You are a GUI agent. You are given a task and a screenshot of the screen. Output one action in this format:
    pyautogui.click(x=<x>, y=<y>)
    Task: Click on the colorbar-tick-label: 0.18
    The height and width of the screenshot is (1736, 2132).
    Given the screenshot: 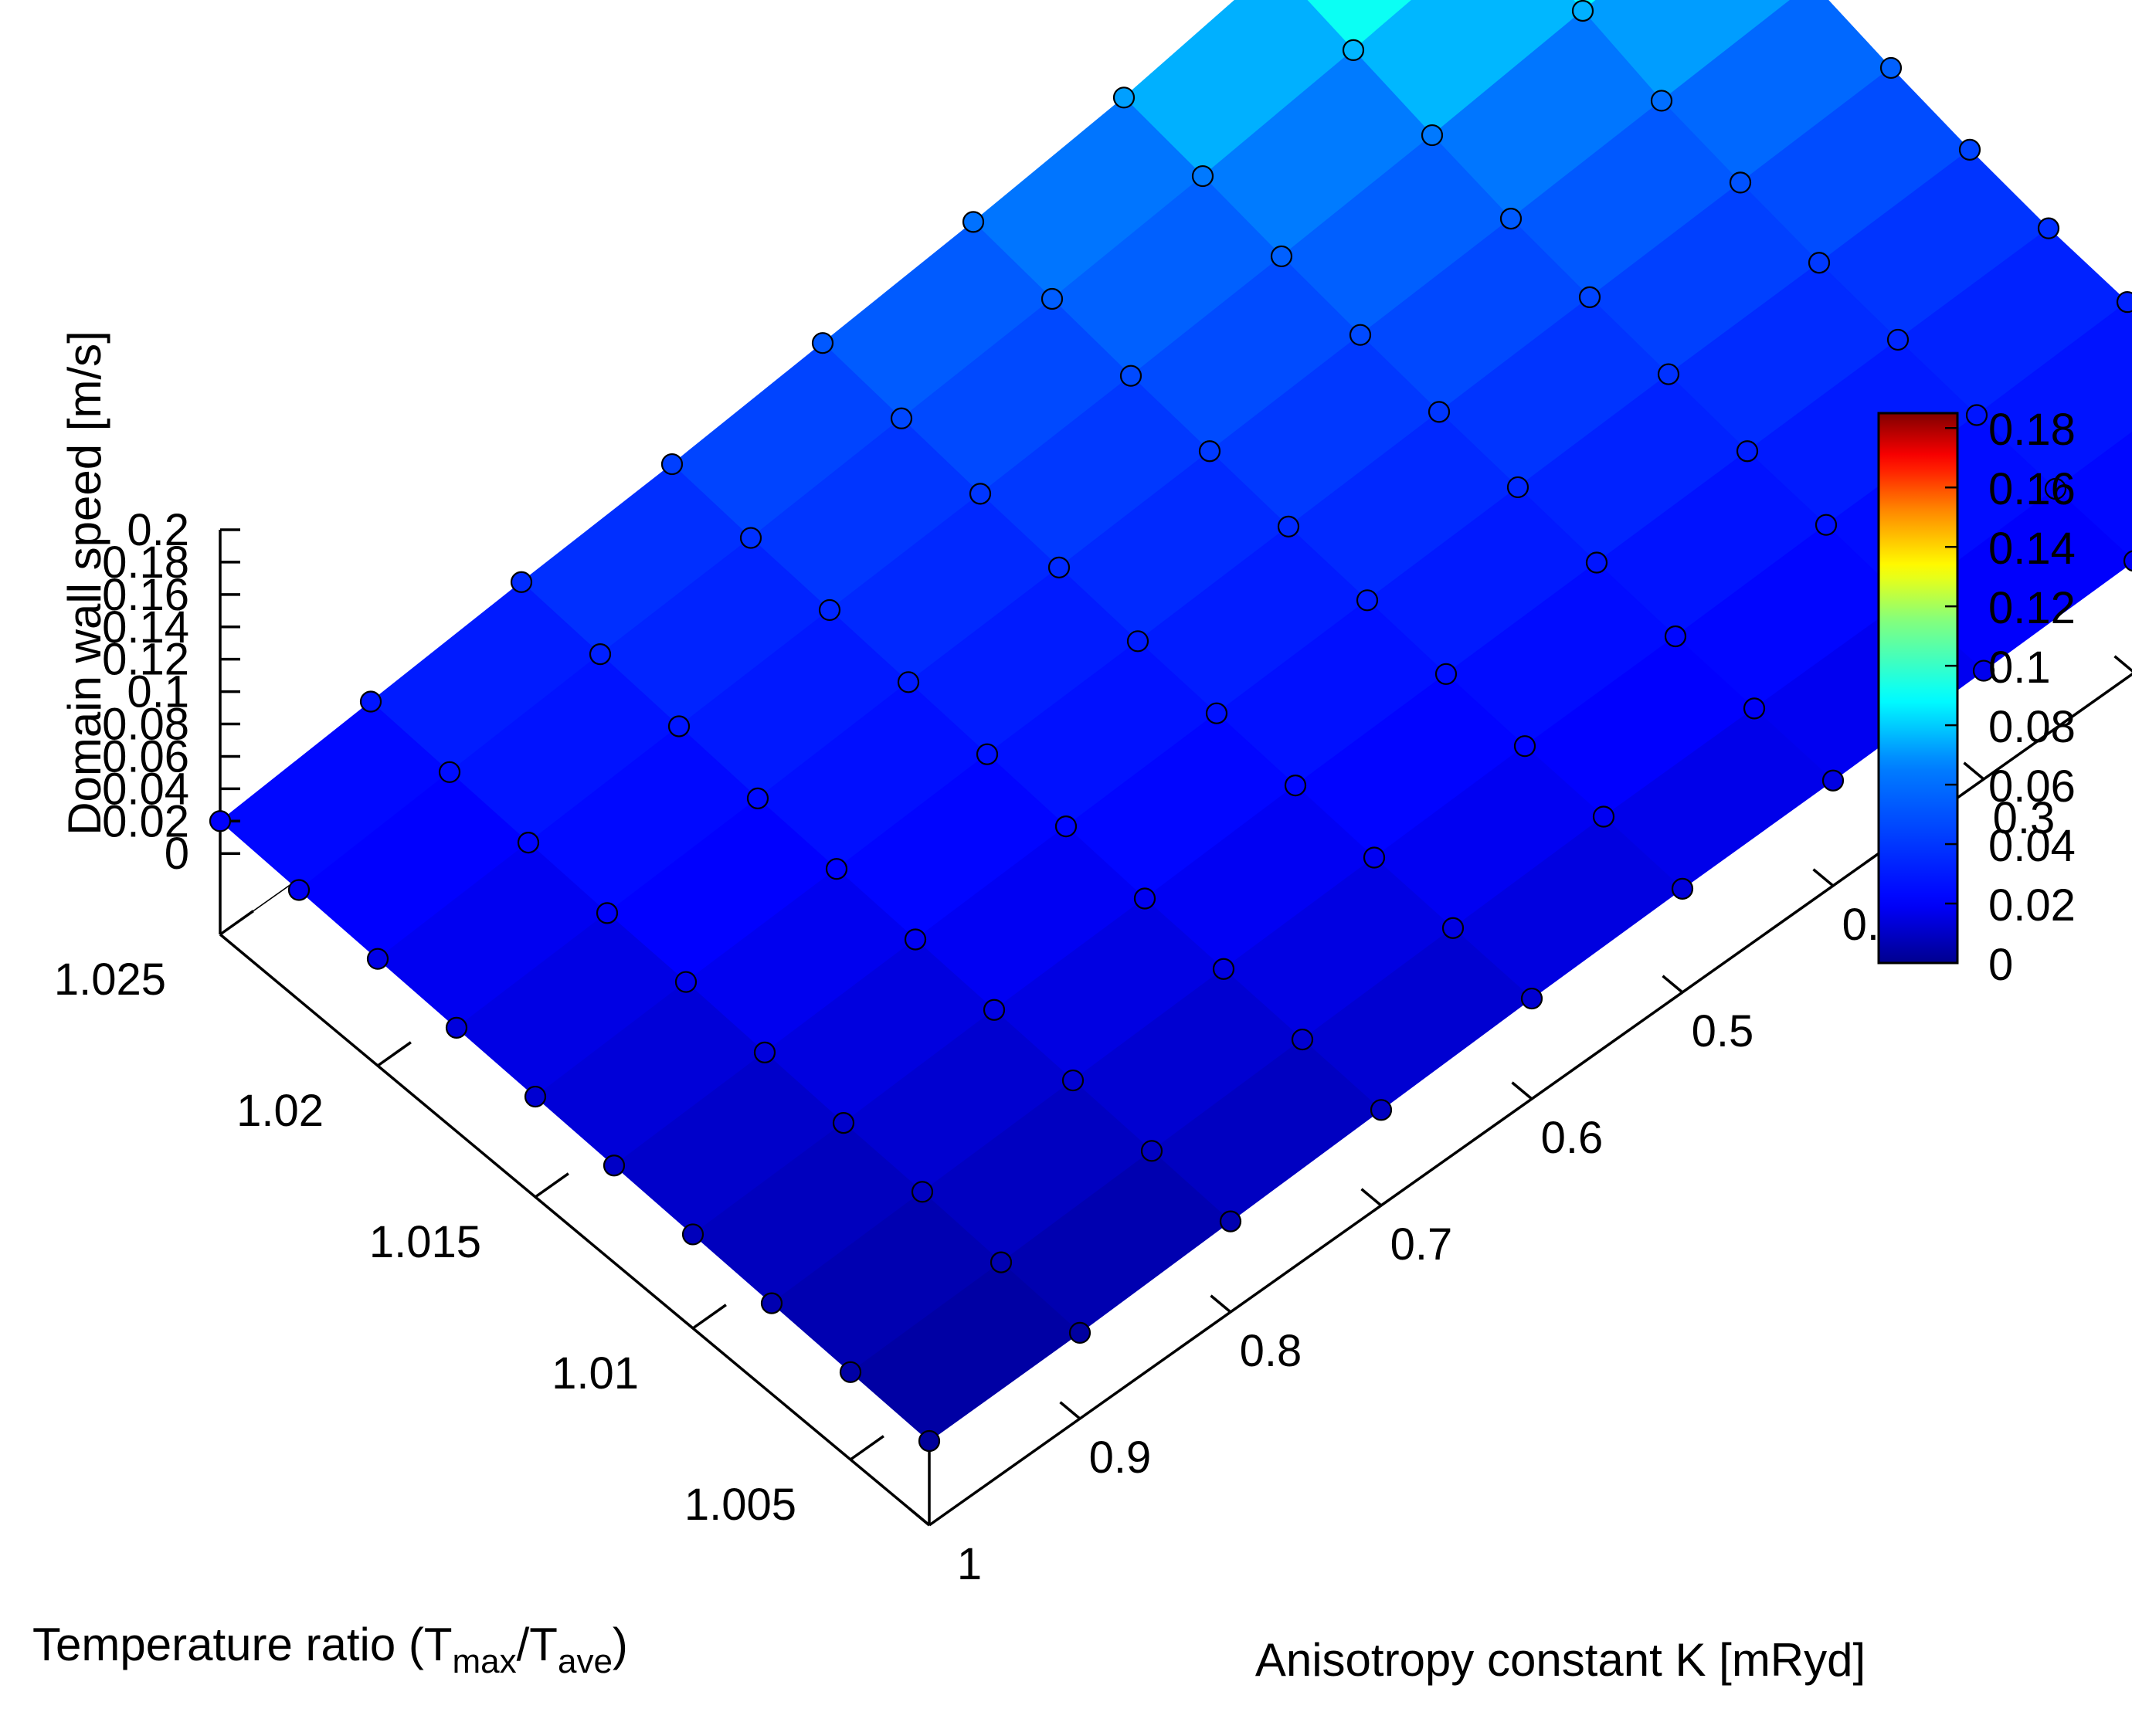 What is the action you would take?
    pyautogui.click(x=2032, y=430)
    